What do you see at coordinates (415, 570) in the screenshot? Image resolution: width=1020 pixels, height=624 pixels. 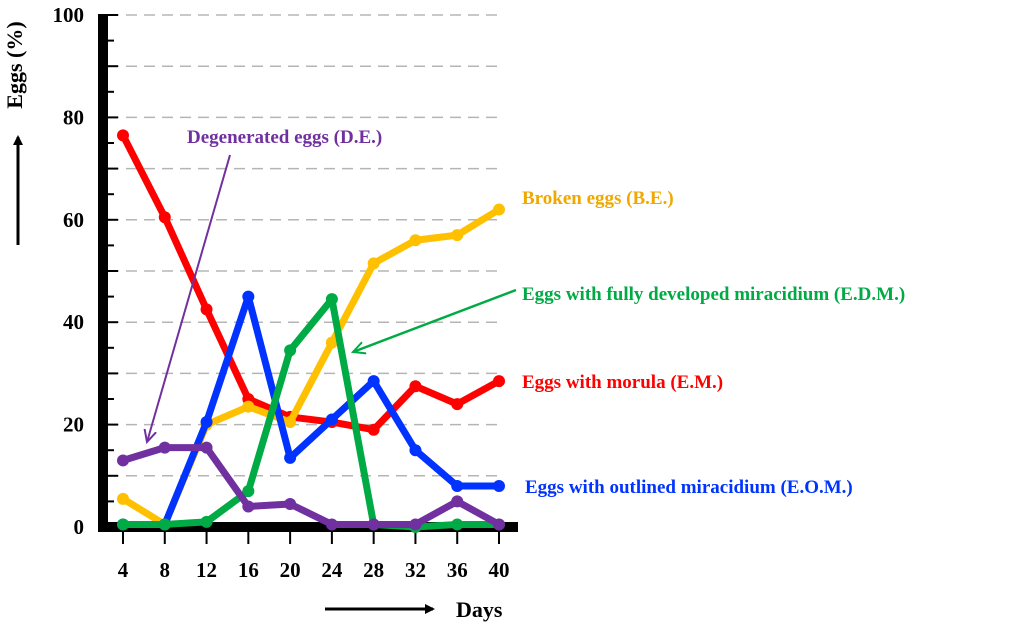 I see `x-tick-label: 32` at bounding box center [415, 570].